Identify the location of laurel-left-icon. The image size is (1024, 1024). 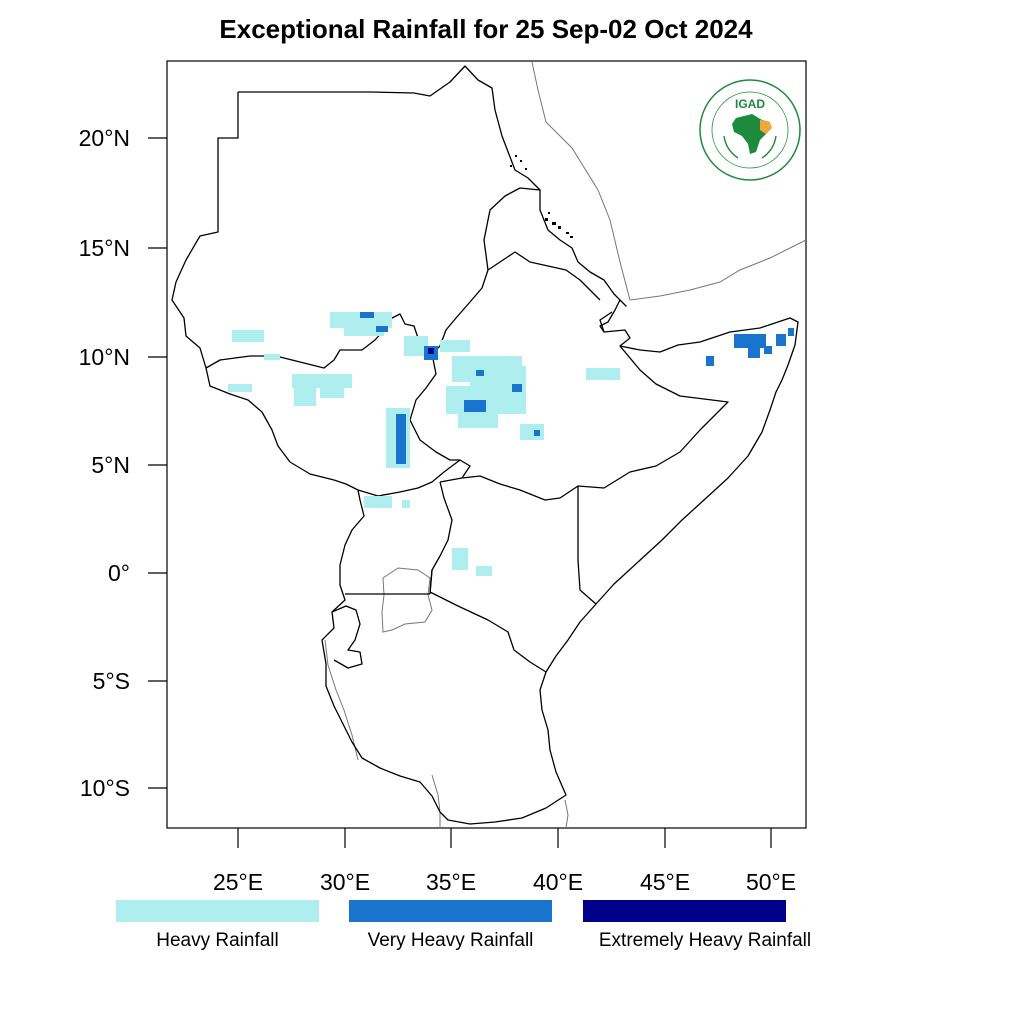
(731, 147).